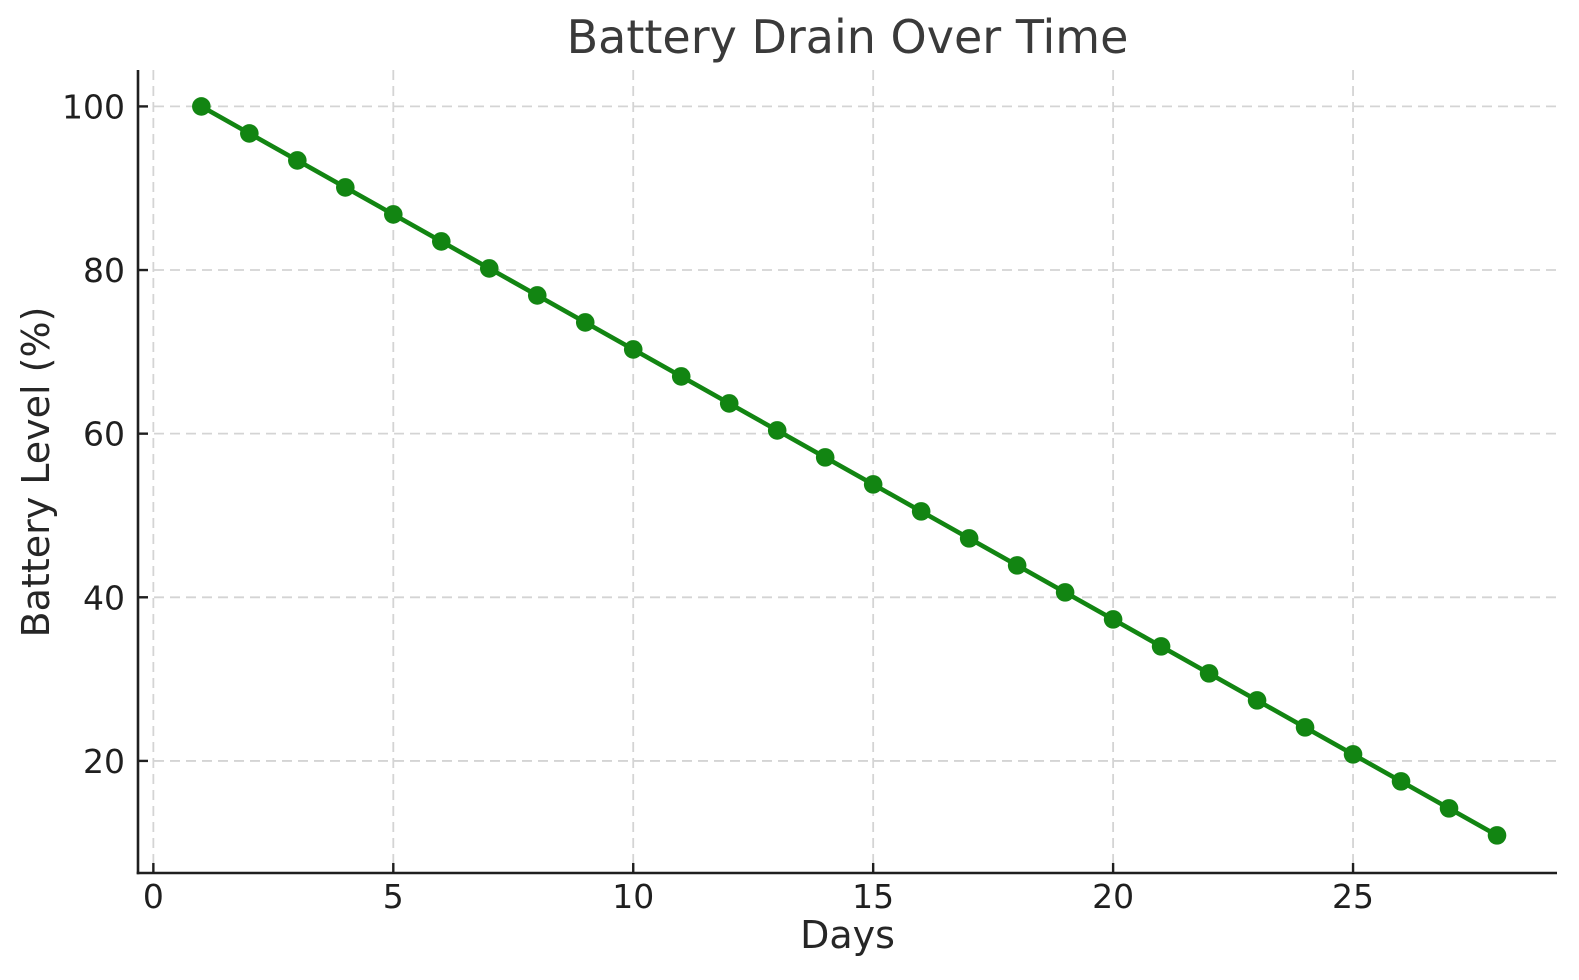 Image resolution: width=1579 pixels, height=980 pixels. I want to click on y-tick-label: 60, so click(104, 434).